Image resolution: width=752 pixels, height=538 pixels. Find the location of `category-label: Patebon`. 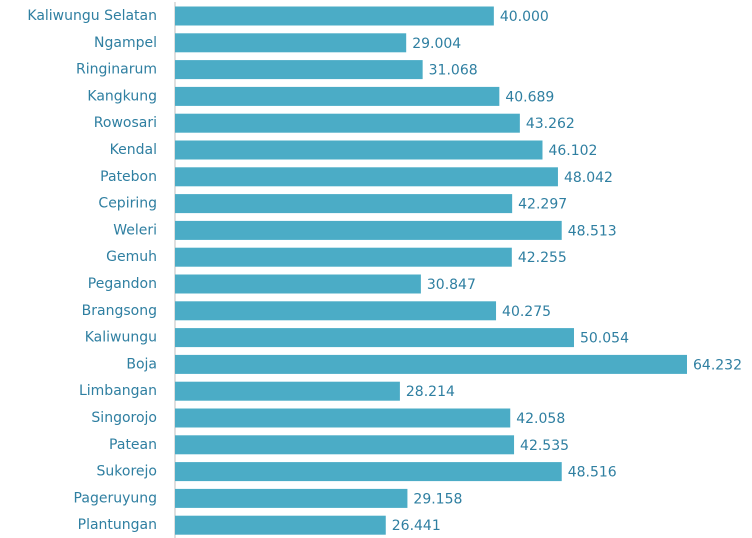

category-label: Patebon is located at coordinates (128, 177).